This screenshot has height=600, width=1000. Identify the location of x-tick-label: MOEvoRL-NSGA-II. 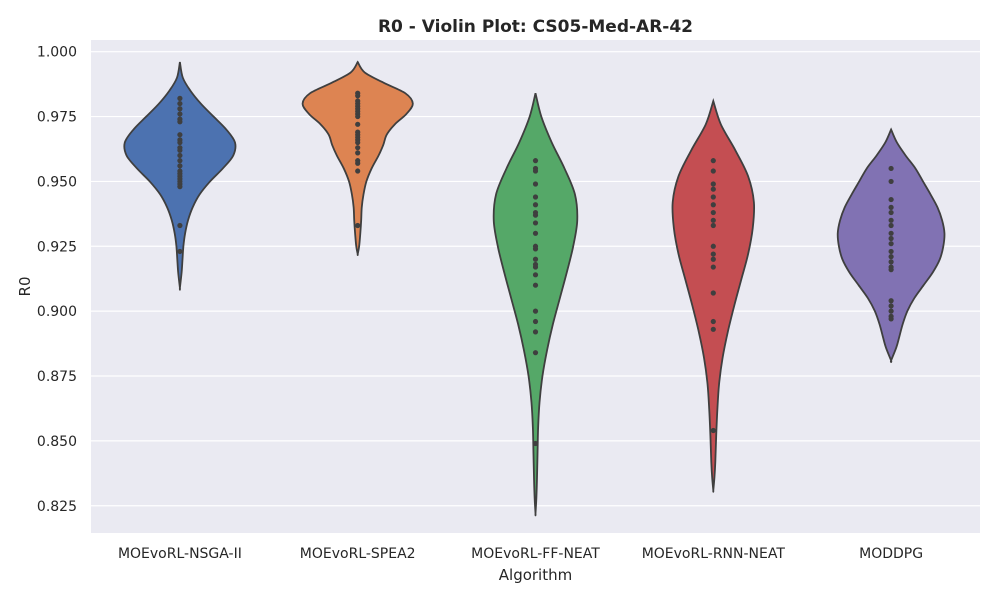
(180, 554).